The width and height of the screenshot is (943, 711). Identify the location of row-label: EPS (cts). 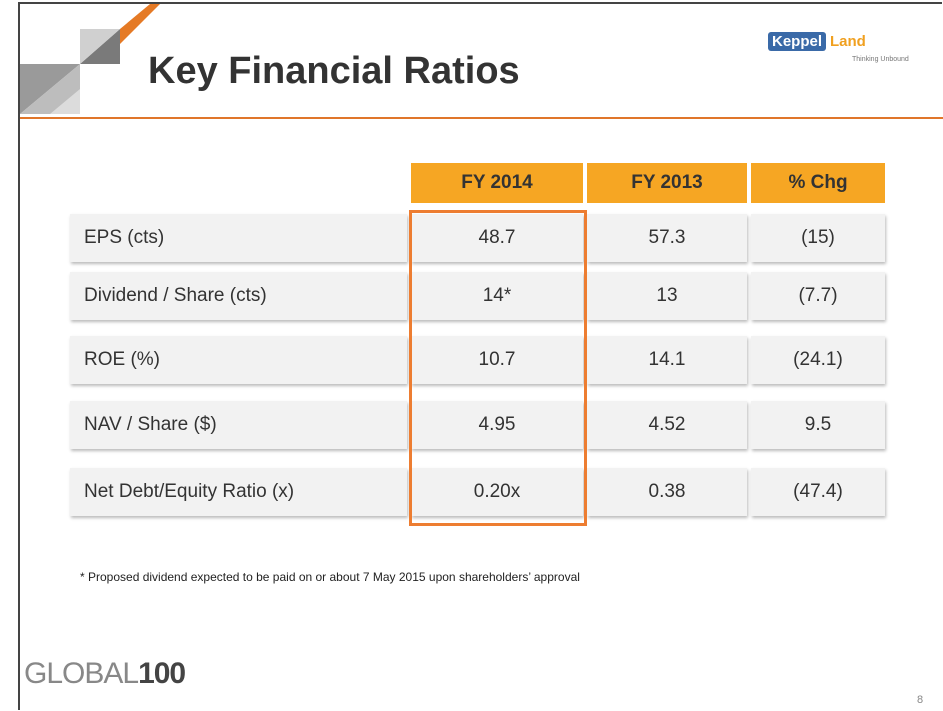
(238, 238).